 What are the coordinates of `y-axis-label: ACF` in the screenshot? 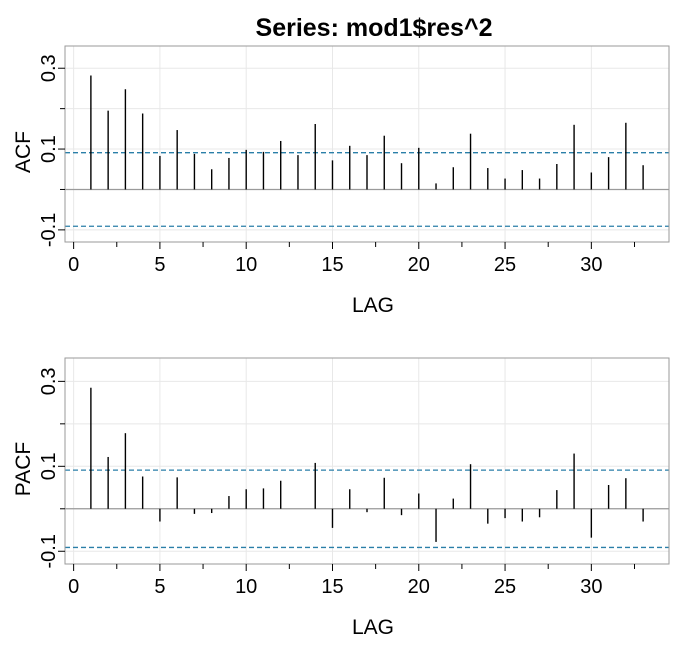 It's located at (23, 152).